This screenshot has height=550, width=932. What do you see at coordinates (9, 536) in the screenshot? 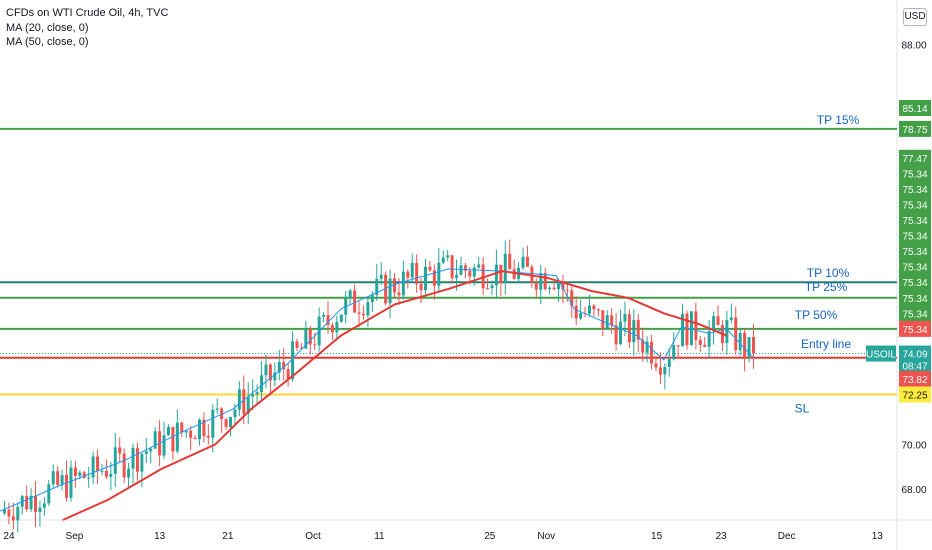
I see `time-tick: 24` at bounding box center [9, 536].